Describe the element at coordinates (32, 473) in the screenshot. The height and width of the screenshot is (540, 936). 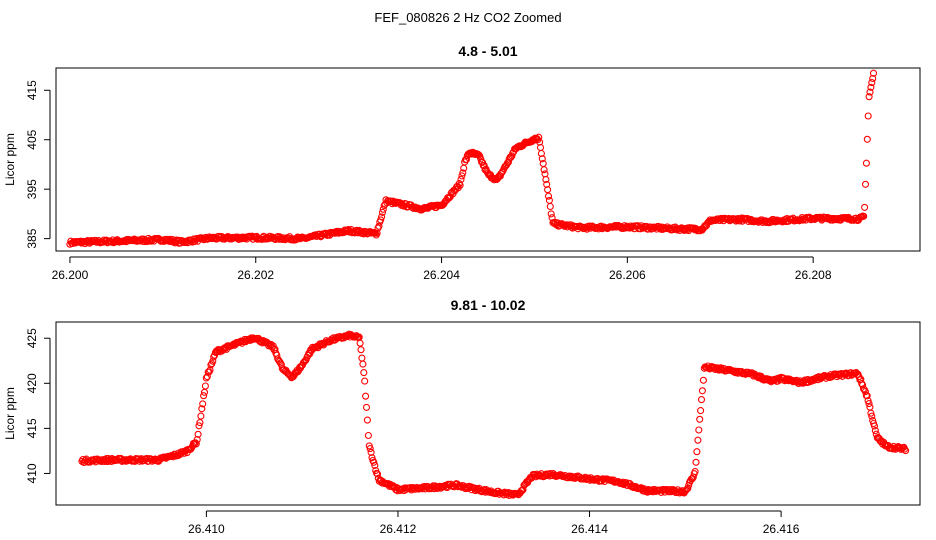
I see `y-tick-label: 410` at that location.